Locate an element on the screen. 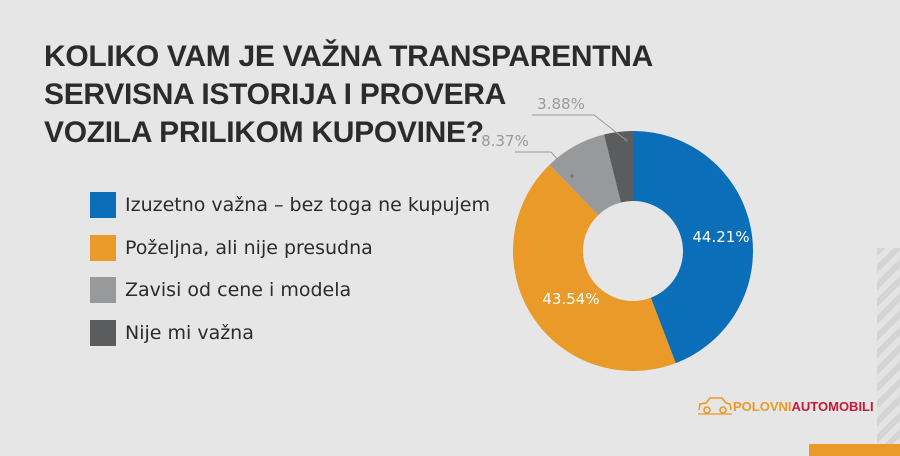 The width and height of the screenshot is (900, 456). legend-item: Poželjna, ali nije presudna is located at coordinates (290, 247).